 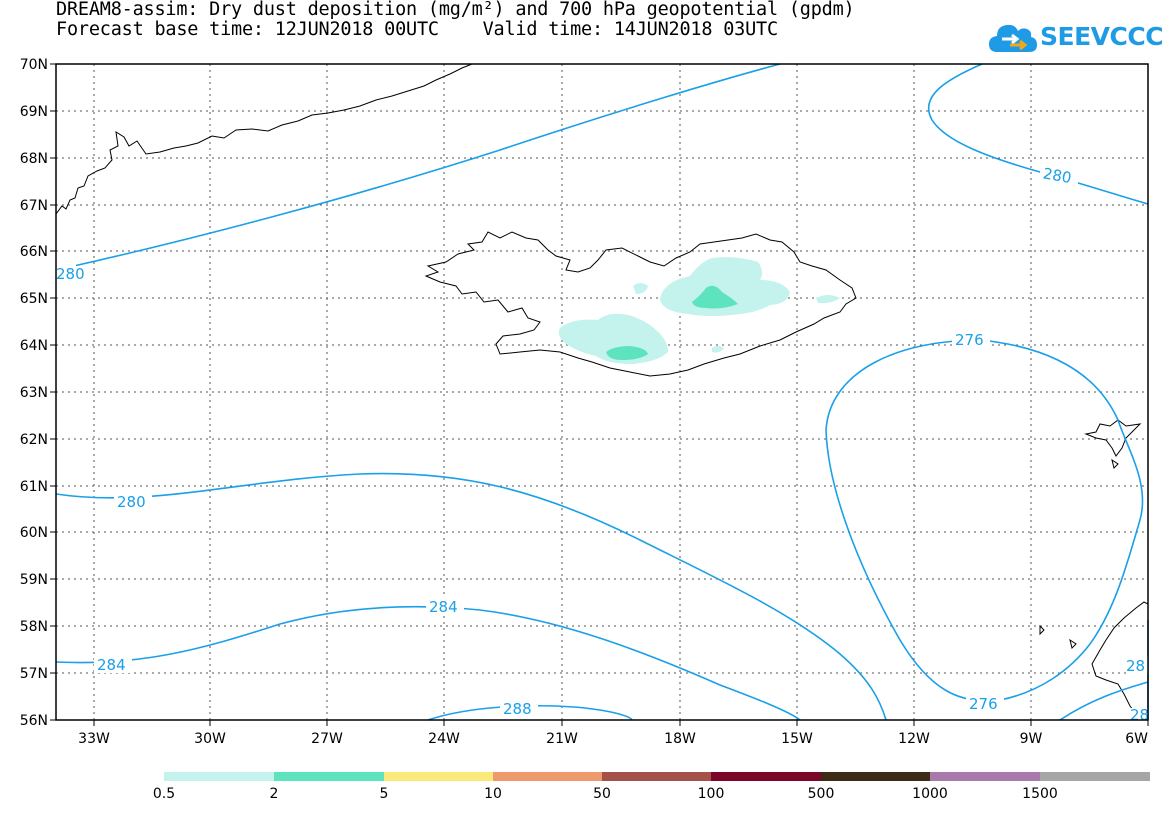 What do you see at coordinates (327, 739) in the screenshot?
I see `svg-text: 27W` at bounding box center [327, 739].